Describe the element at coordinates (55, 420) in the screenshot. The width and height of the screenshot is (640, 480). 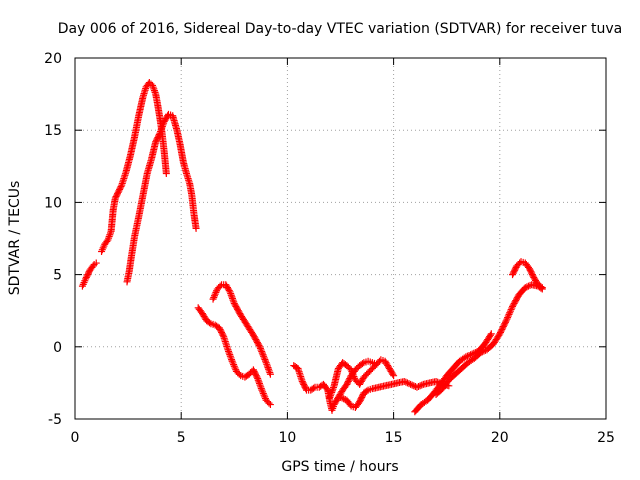
I see `y-tick-label: -5` at that location.